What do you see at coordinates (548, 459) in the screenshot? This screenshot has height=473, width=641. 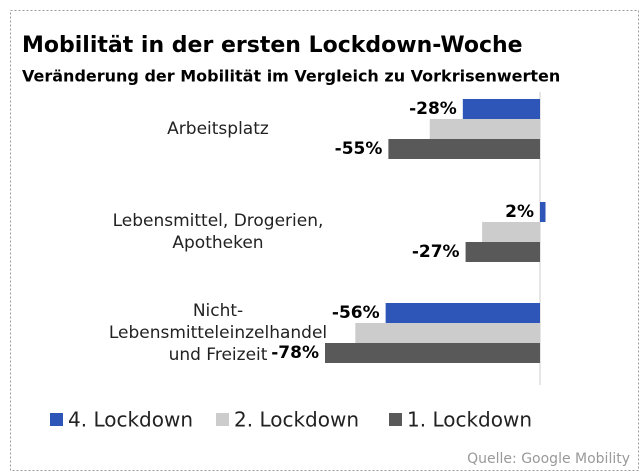 I see `source: Quelle: Google Mobility` at bounding box center [548, 459].